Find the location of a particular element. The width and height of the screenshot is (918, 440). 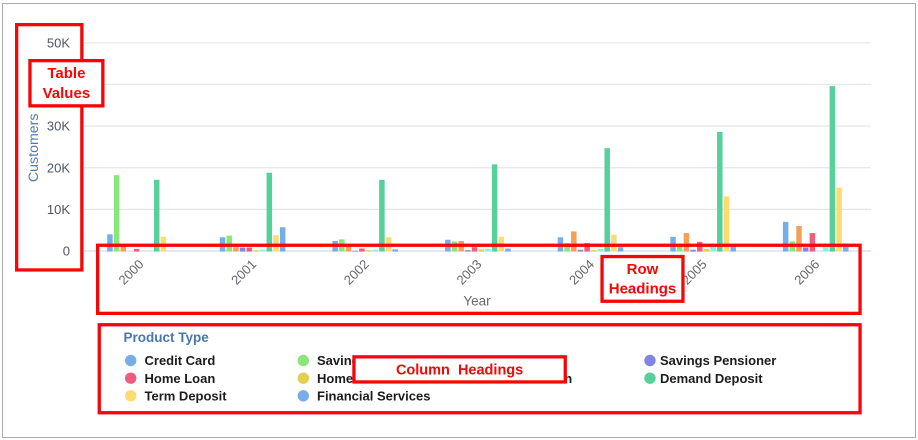

svg-text: Row is located at coordinates (643, 269).